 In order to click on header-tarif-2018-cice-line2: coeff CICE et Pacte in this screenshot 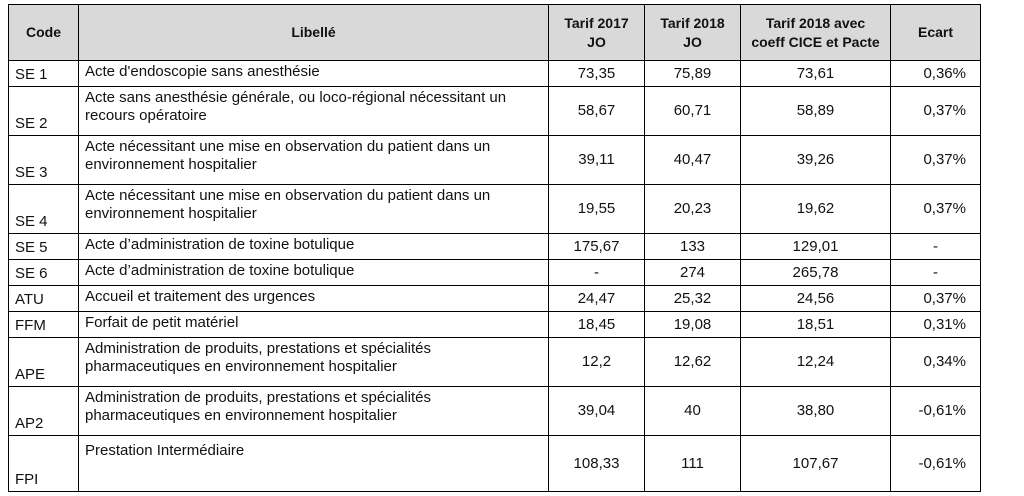, I will do `click(815, 41)`.